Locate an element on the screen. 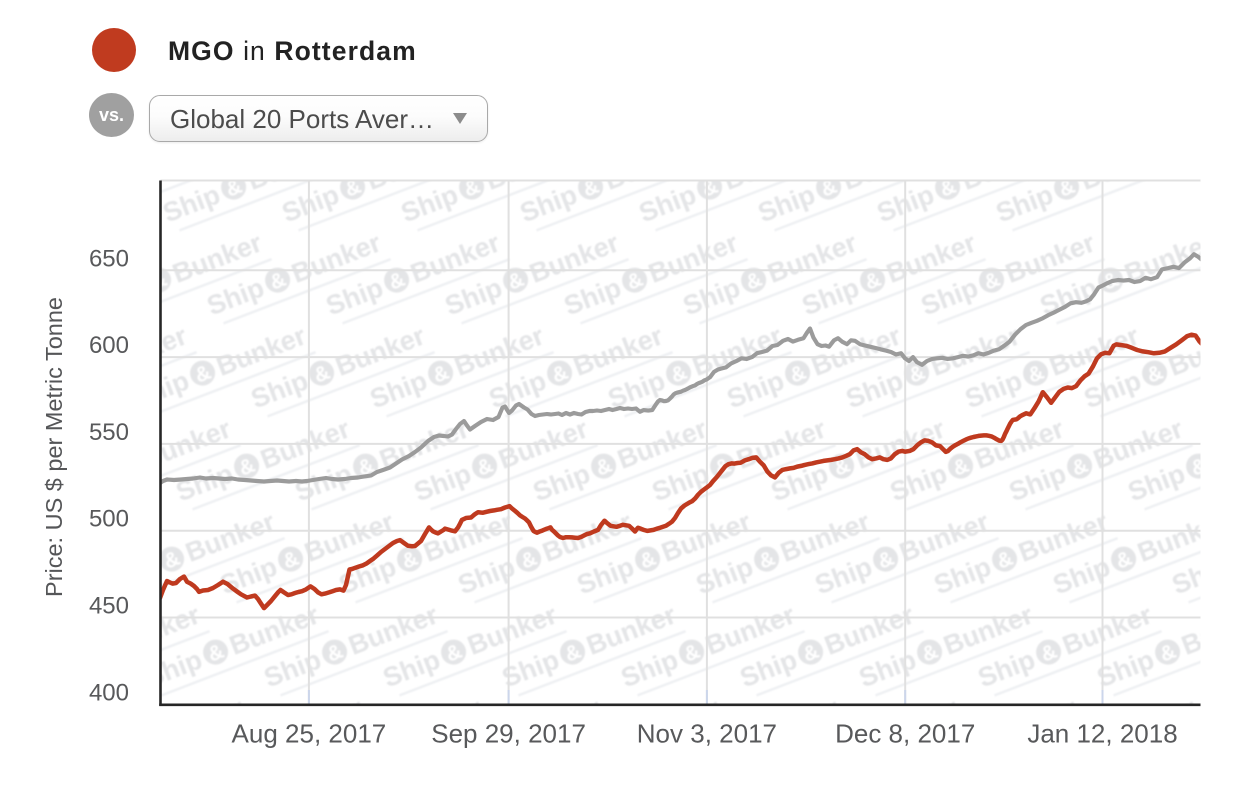  svg-text: 450 is located at coordinates (109, 606).